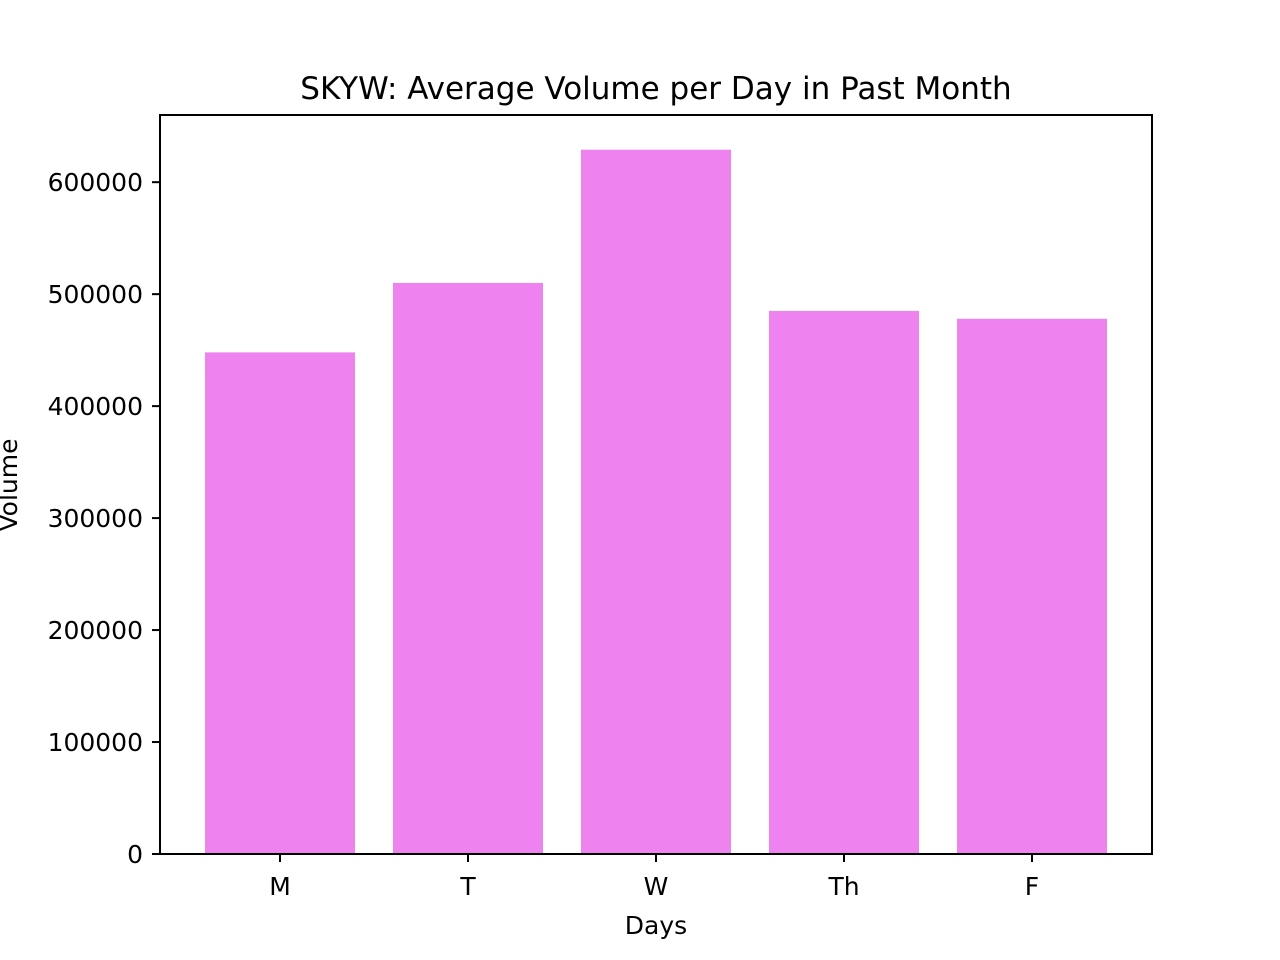 This screenshot has height=960, width=1280. Describe the element at coordinates (843, 886) in the screenshot. I see `x-tick-label: Th` at that location.